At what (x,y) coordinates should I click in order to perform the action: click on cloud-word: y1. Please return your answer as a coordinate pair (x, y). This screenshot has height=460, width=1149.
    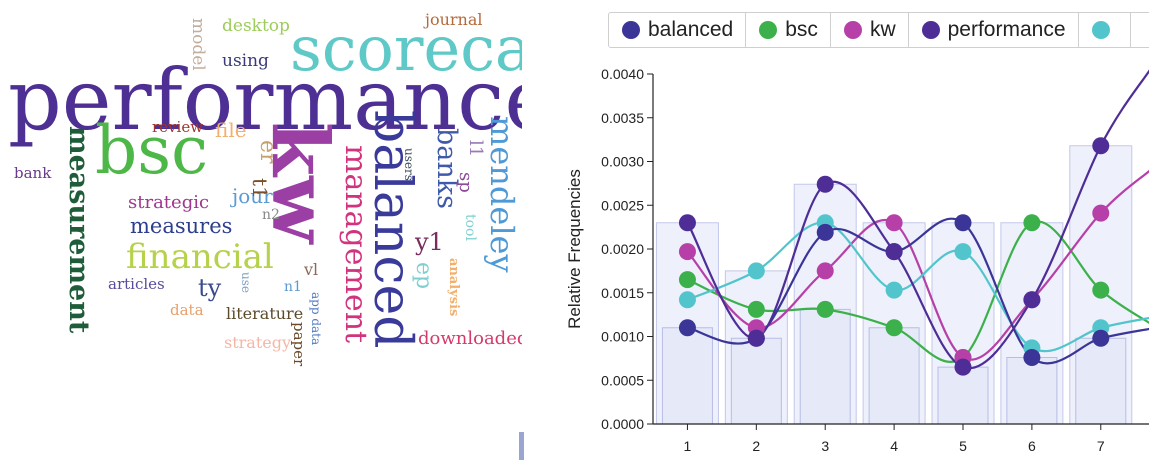
    Looking at the image, I should click on (429, 242).